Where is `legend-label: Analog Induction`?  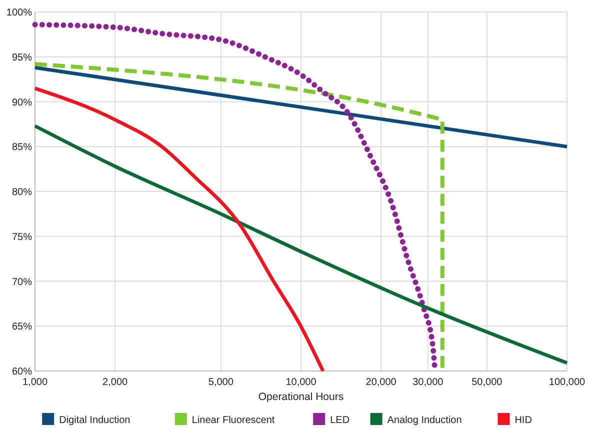 legend-label: Analog Induction is located at coordinates (424, 420).